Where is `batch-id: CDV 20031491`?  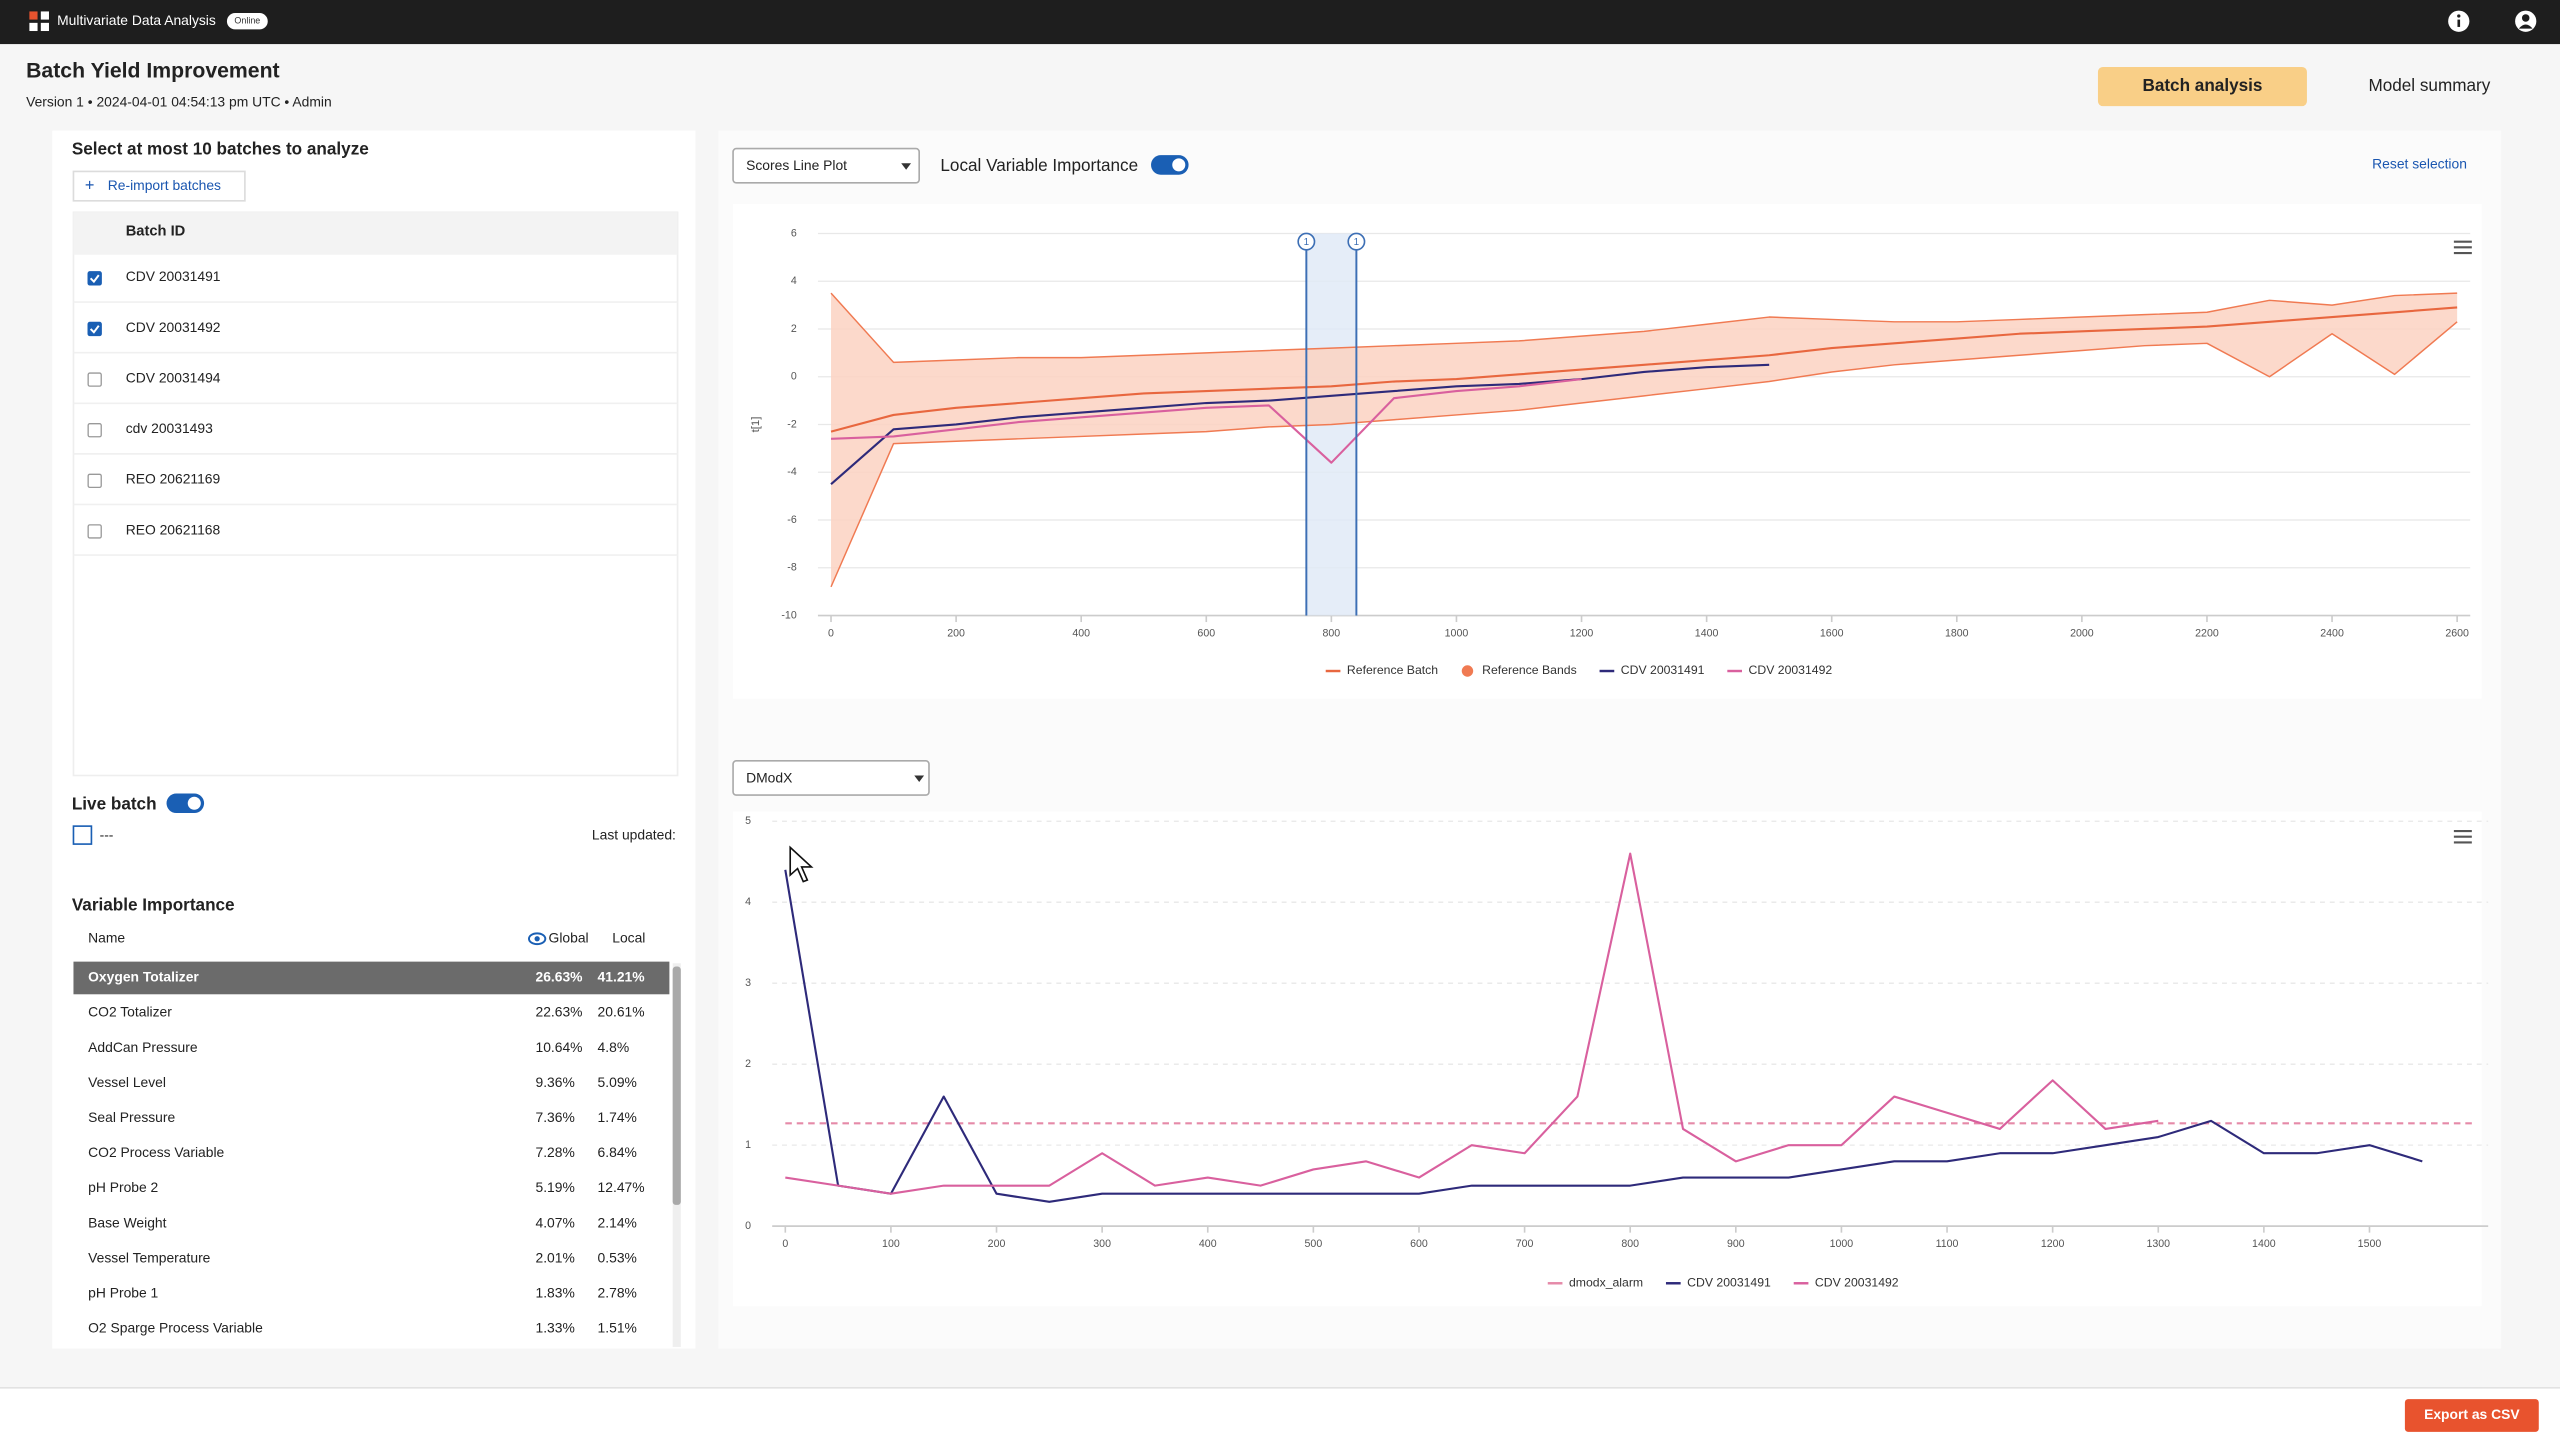 batch-id: CDV 20031491 is located at coordinates (173, 276).